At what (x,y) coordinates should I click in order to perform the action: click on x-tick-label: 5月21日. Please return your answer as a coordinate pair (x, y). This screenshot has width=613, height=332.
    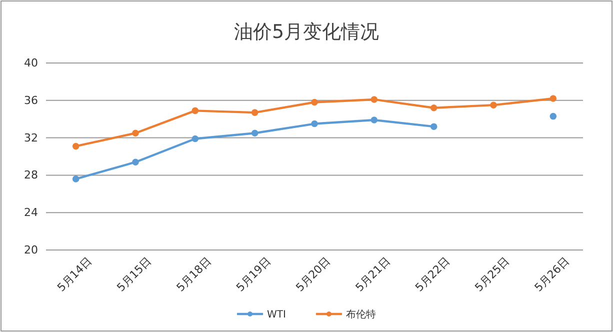
    Looking at the image, I should click on (373, 274).